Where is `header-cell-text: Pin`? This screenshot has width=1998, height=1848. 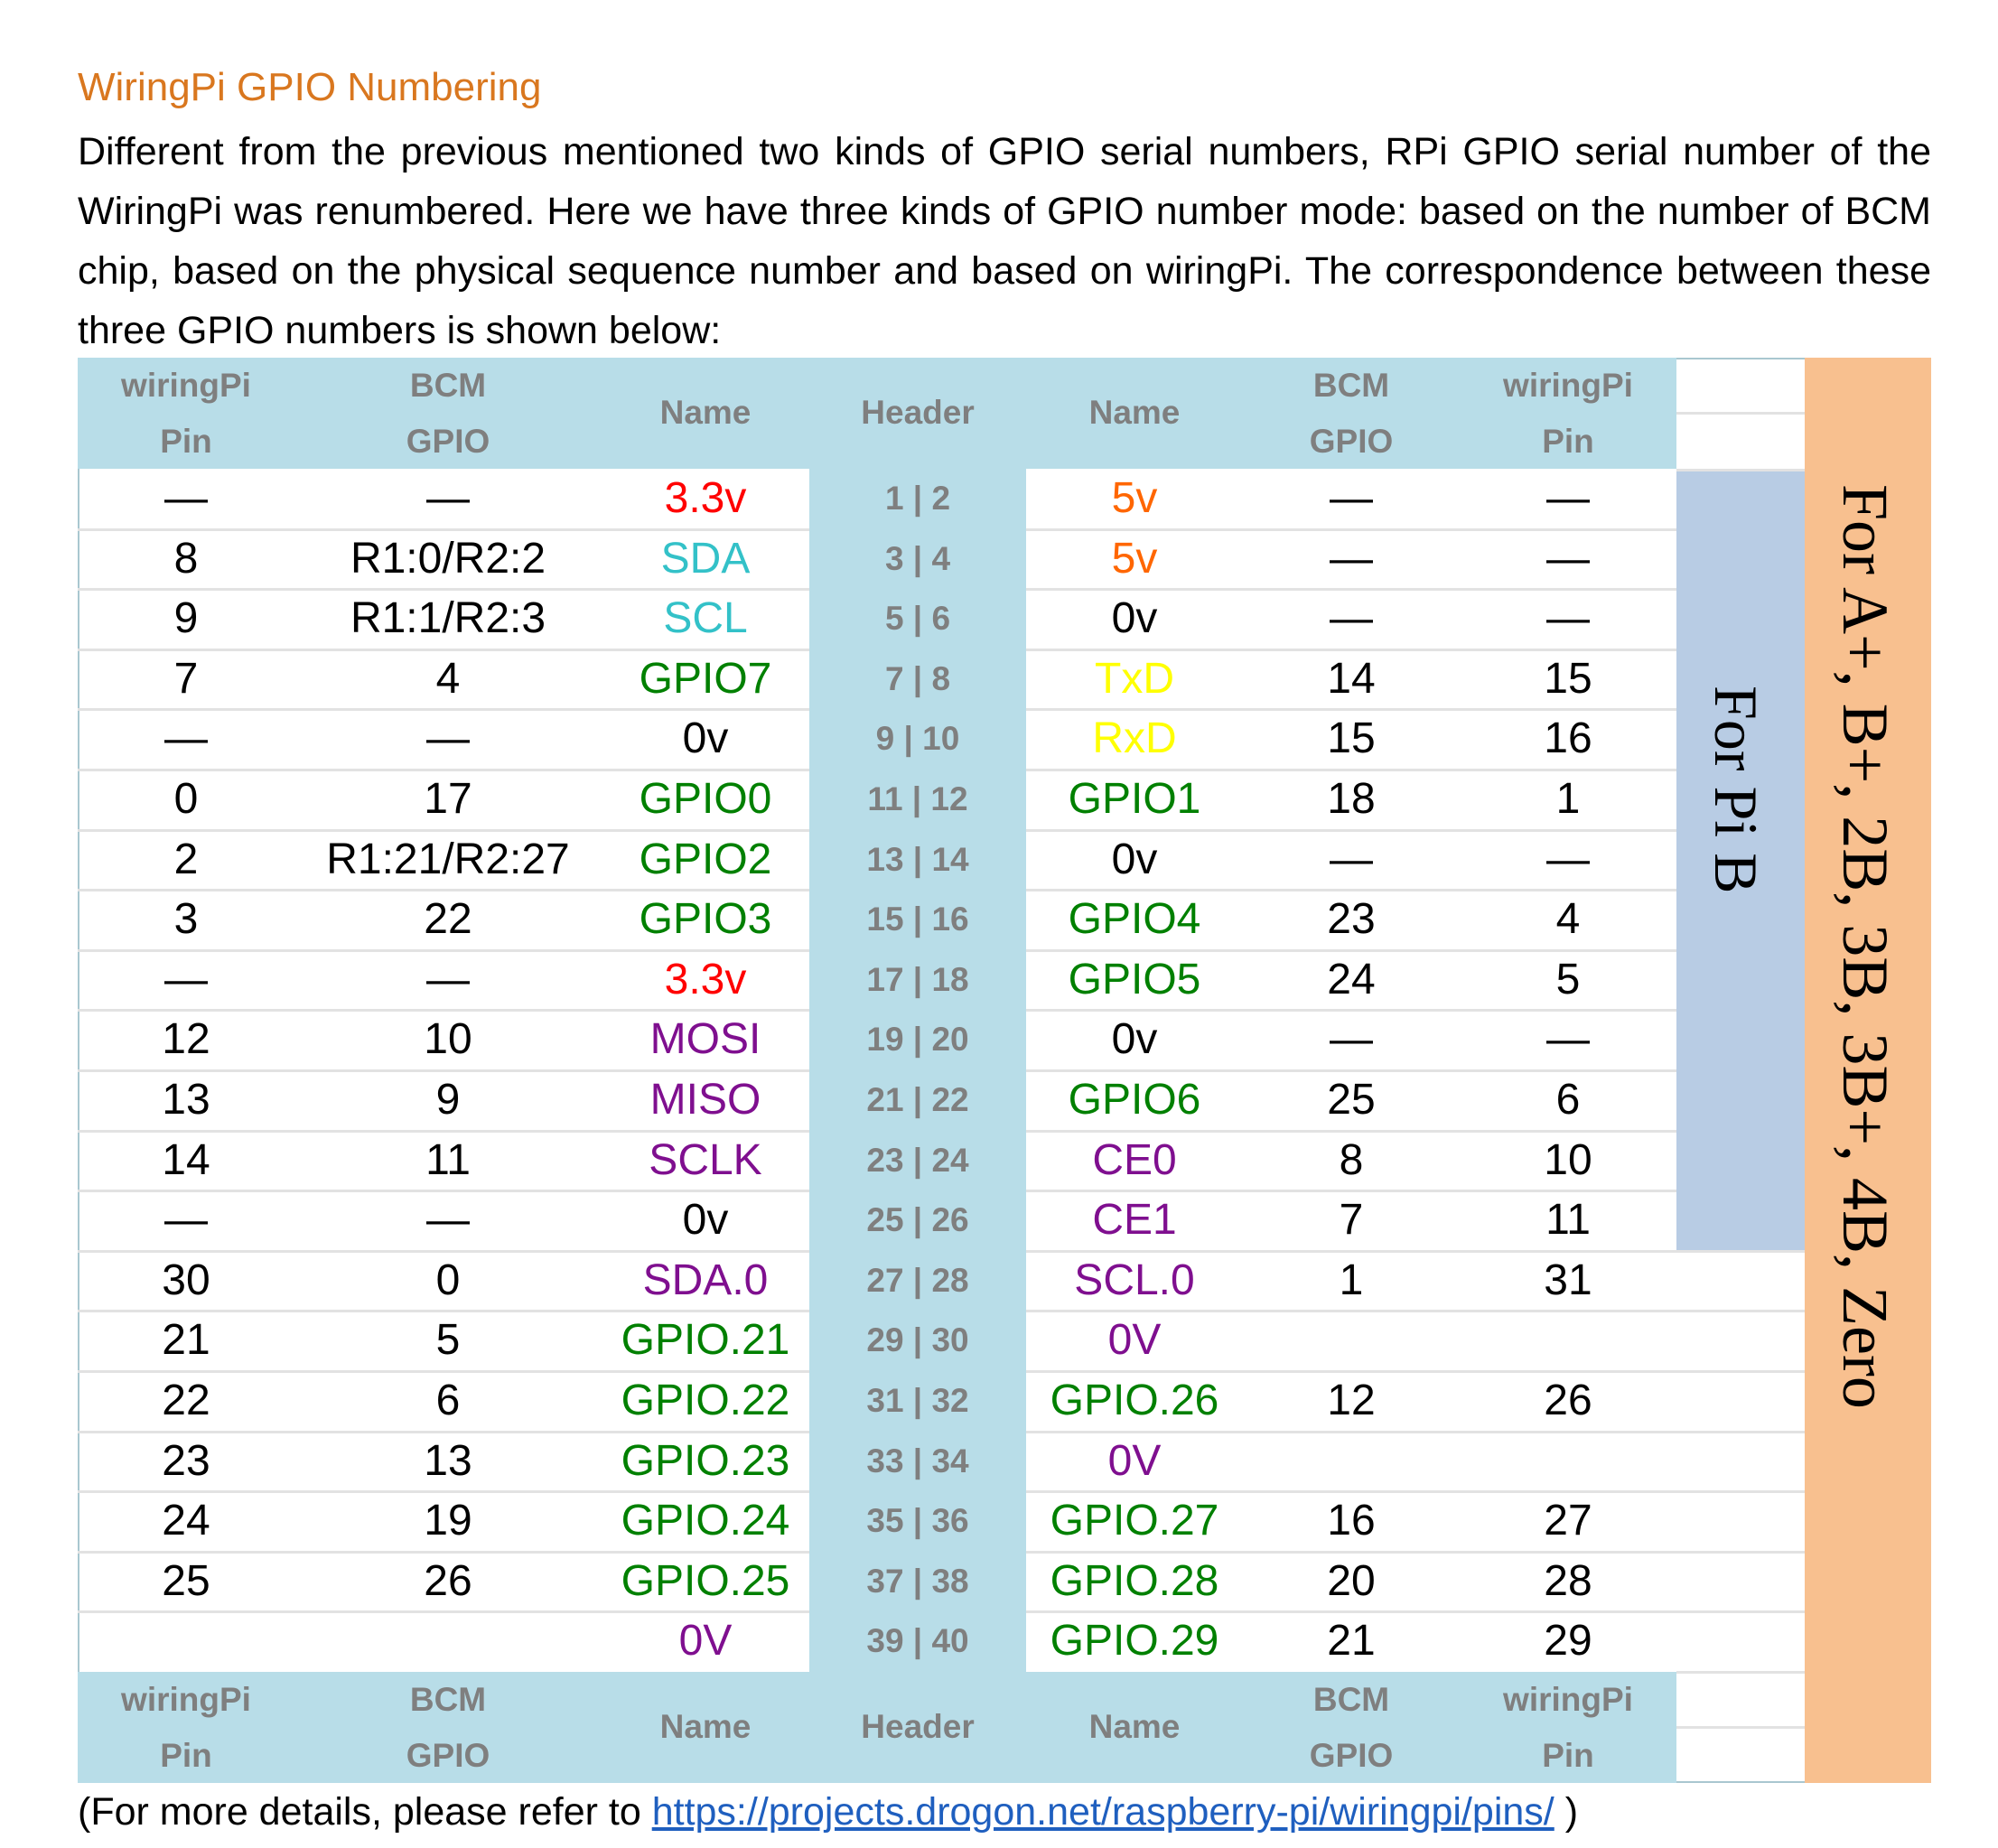 header-cell-text: Pin is located at coordinates (1568, 1755).